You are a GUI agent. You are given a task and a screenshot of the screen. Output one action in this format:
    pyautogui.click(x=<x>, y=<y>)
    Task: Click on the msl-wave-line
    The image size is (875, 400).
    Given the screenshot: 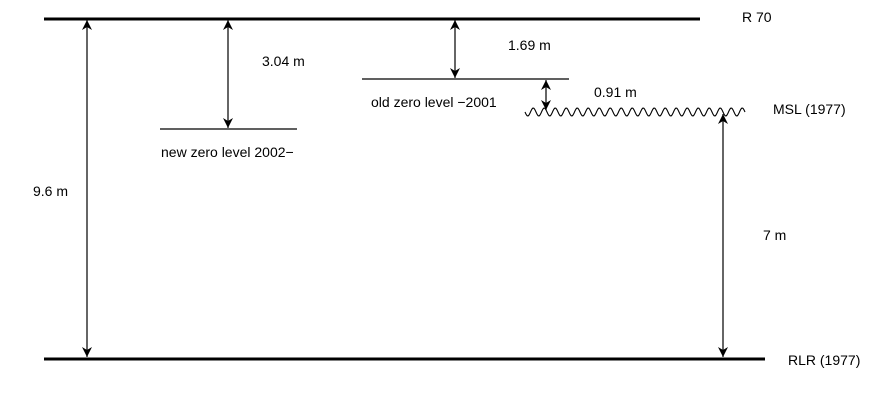 What is the action you would take?
    pyautogui.click(x=635, y=112)
    